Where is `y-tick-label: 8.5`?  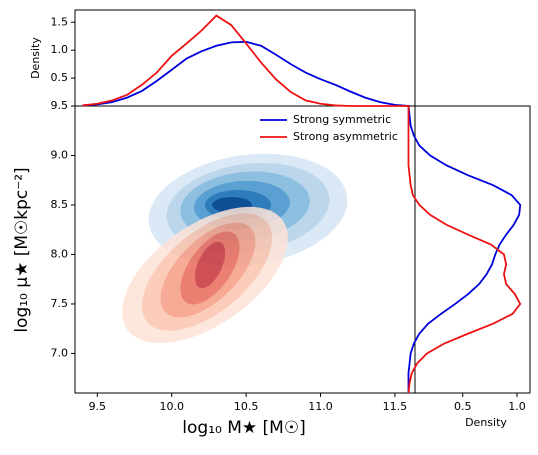 y-tick-label: 8.5 is located at coordinates (60, 204).